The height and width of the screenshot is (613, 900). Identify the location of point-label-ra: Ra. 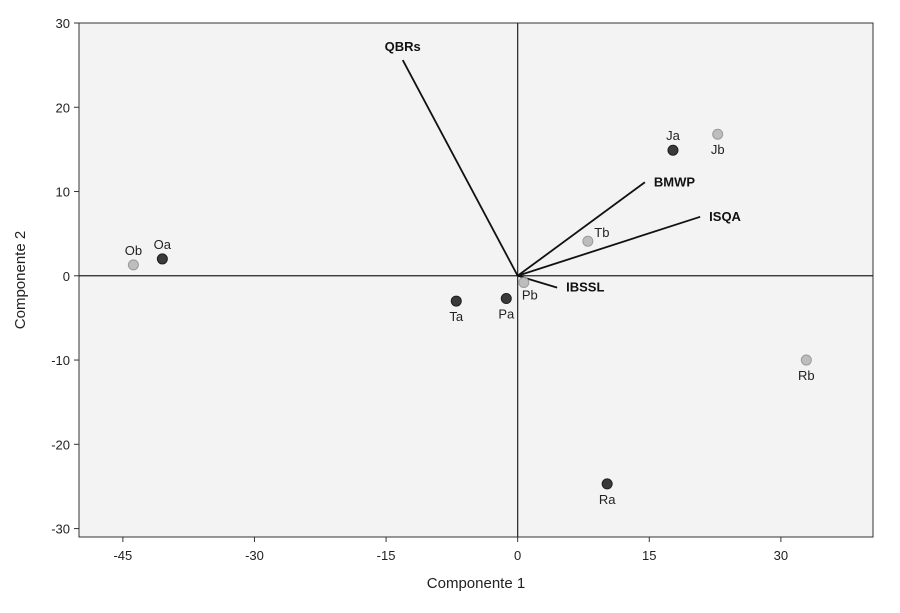
(607, 499).